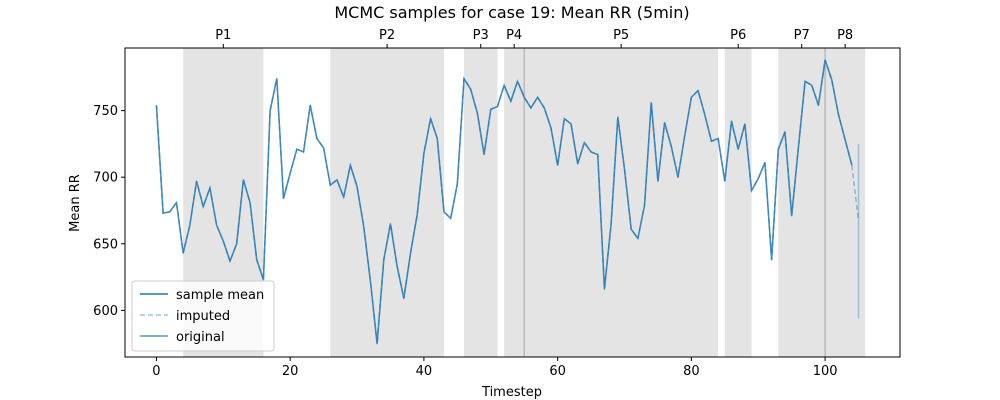 The height and width of the screenshot is (400, 1000). What do you see at coordinates (845, 35) in the screenshot?
I see `period-label-p8: P8` at bounding box center [845, 35].